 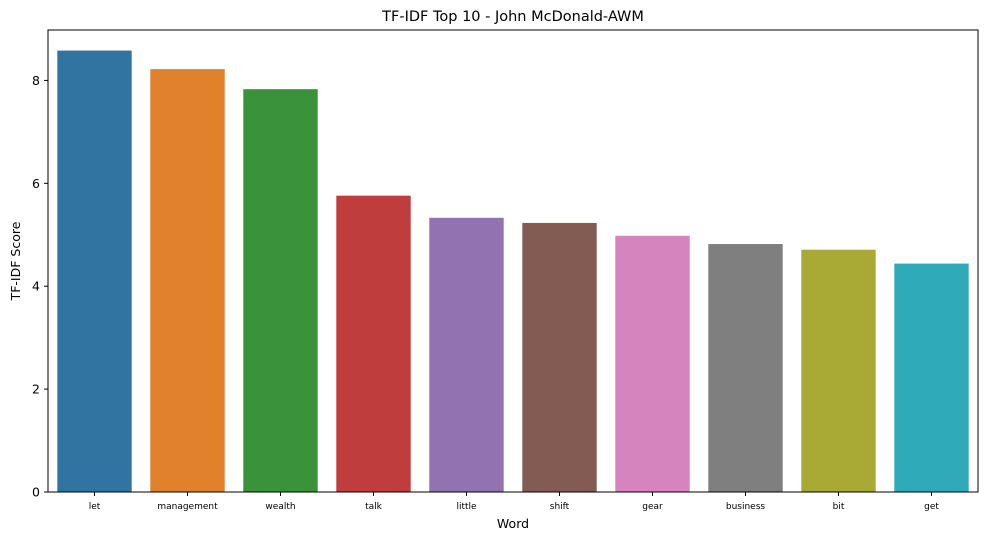 What do you see at coordinates (280, 291) in the screenshot?
I see `bar-wealth` at bounding box center [280, 291].